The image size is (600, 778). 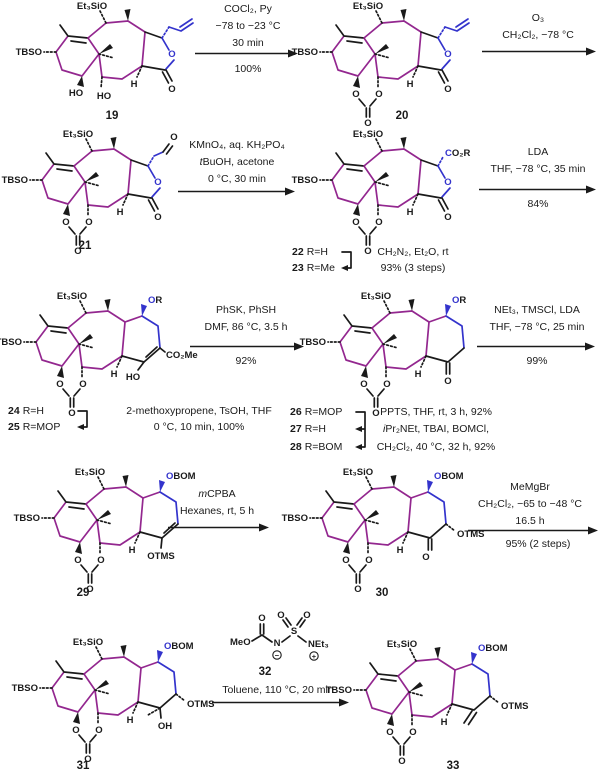 I want to click on structure-30: TBSO Et₃SiO H O O O OBOM O OTMS, so click(x=383, y=531).